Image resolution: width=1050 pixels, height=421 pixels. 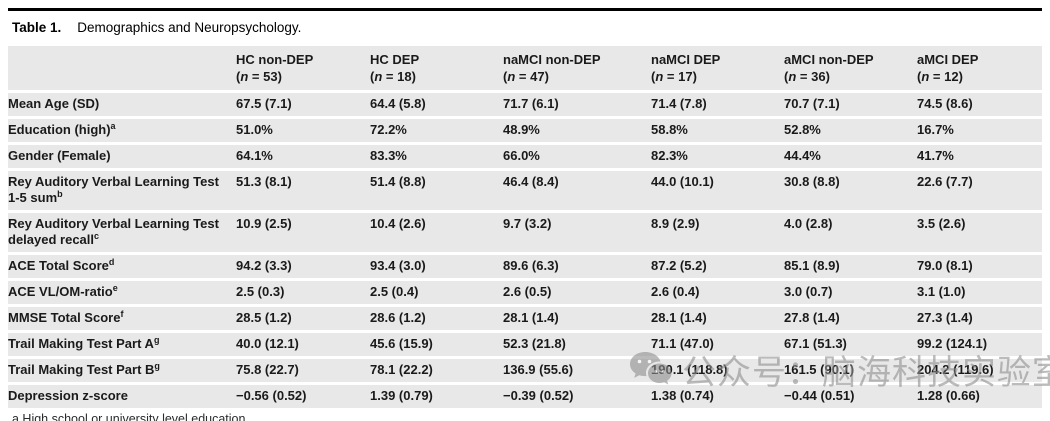 I want to click on table-cell: 41.7%, so click(x=979, y=157).